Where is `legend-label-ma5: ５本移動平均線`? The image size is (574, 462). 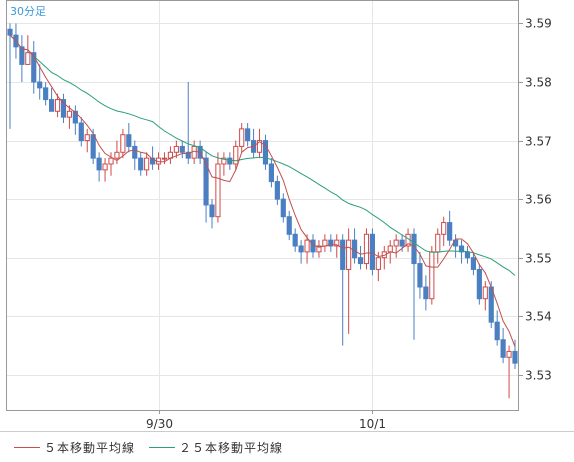 legend-label-ma5: ５本移動平均線 is located at coordinates (90, 447).